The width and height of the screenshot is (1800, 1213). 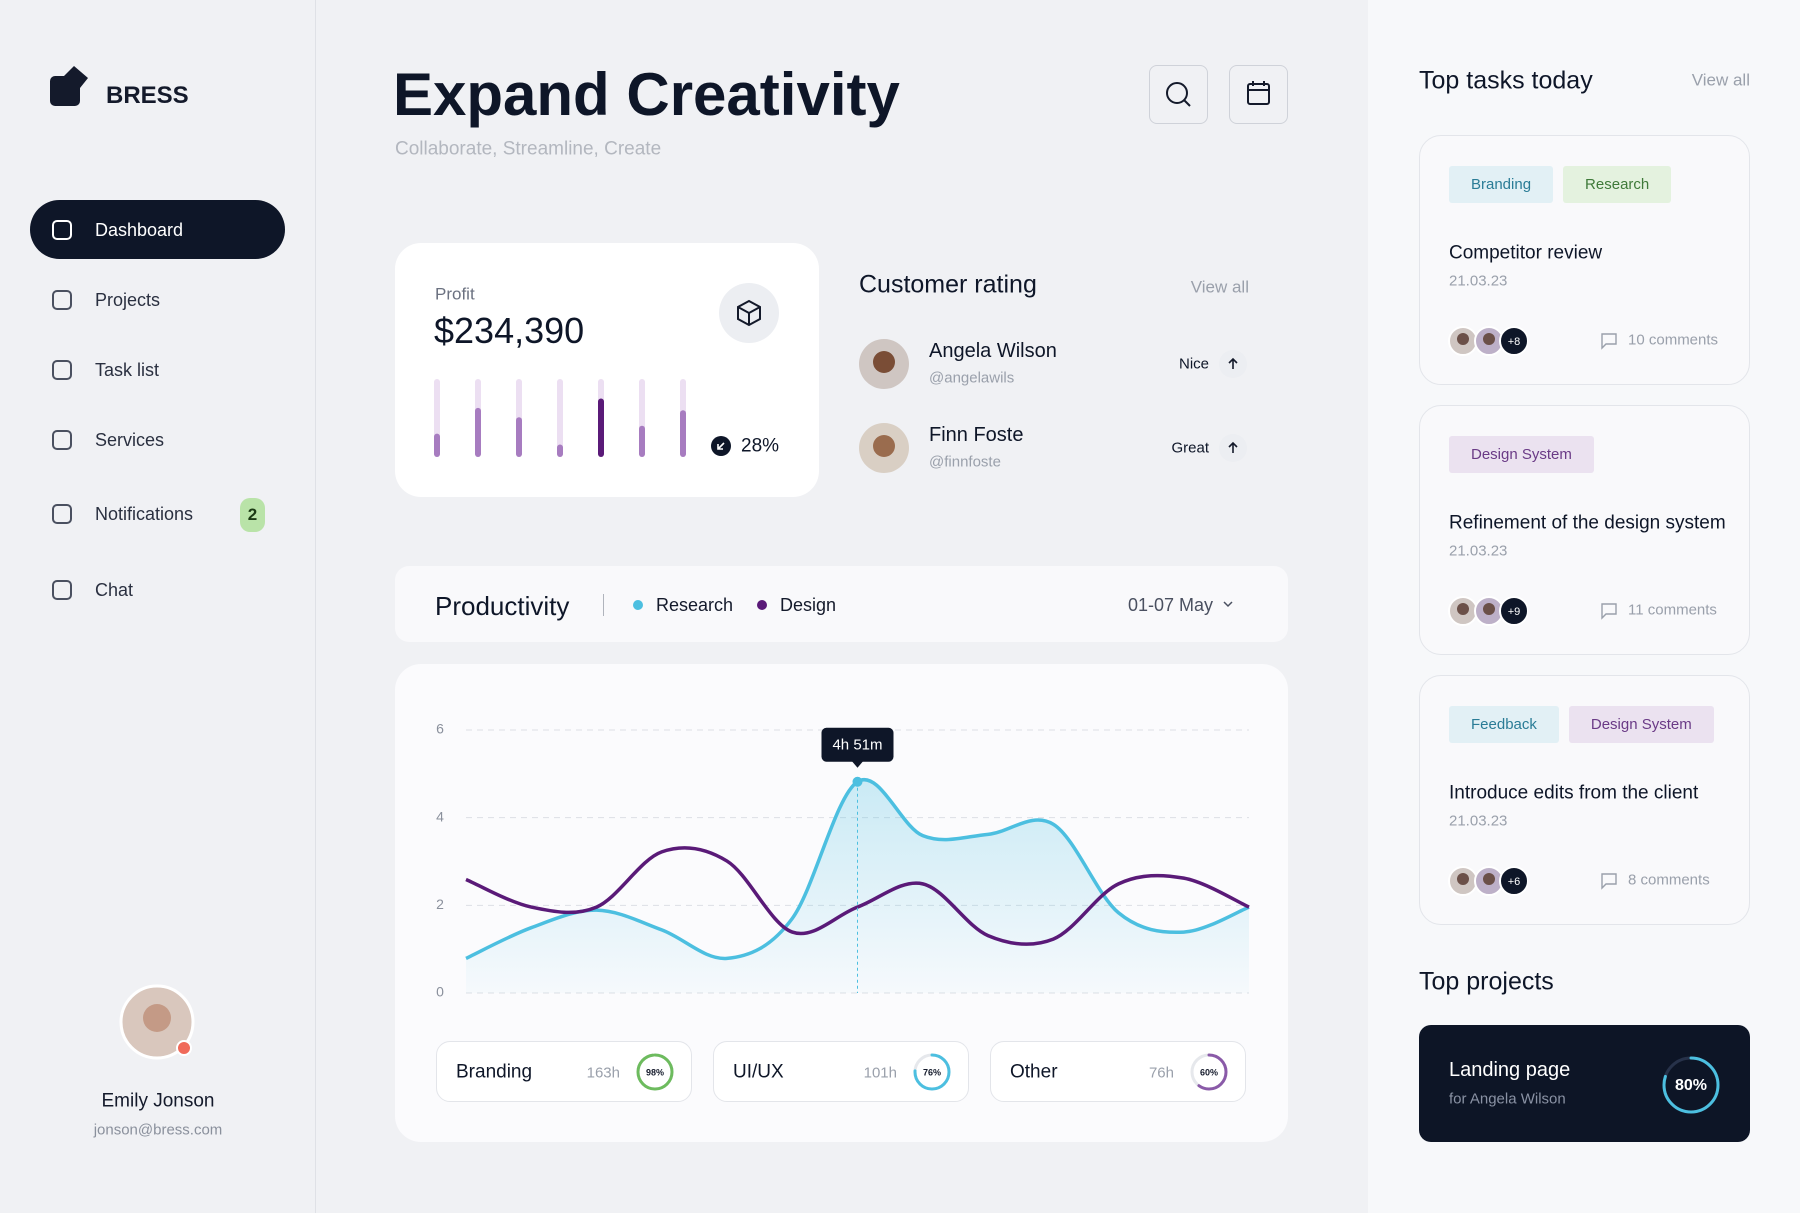 I want to click on avatar-more-label: +8, so click(x=1514, y=342).